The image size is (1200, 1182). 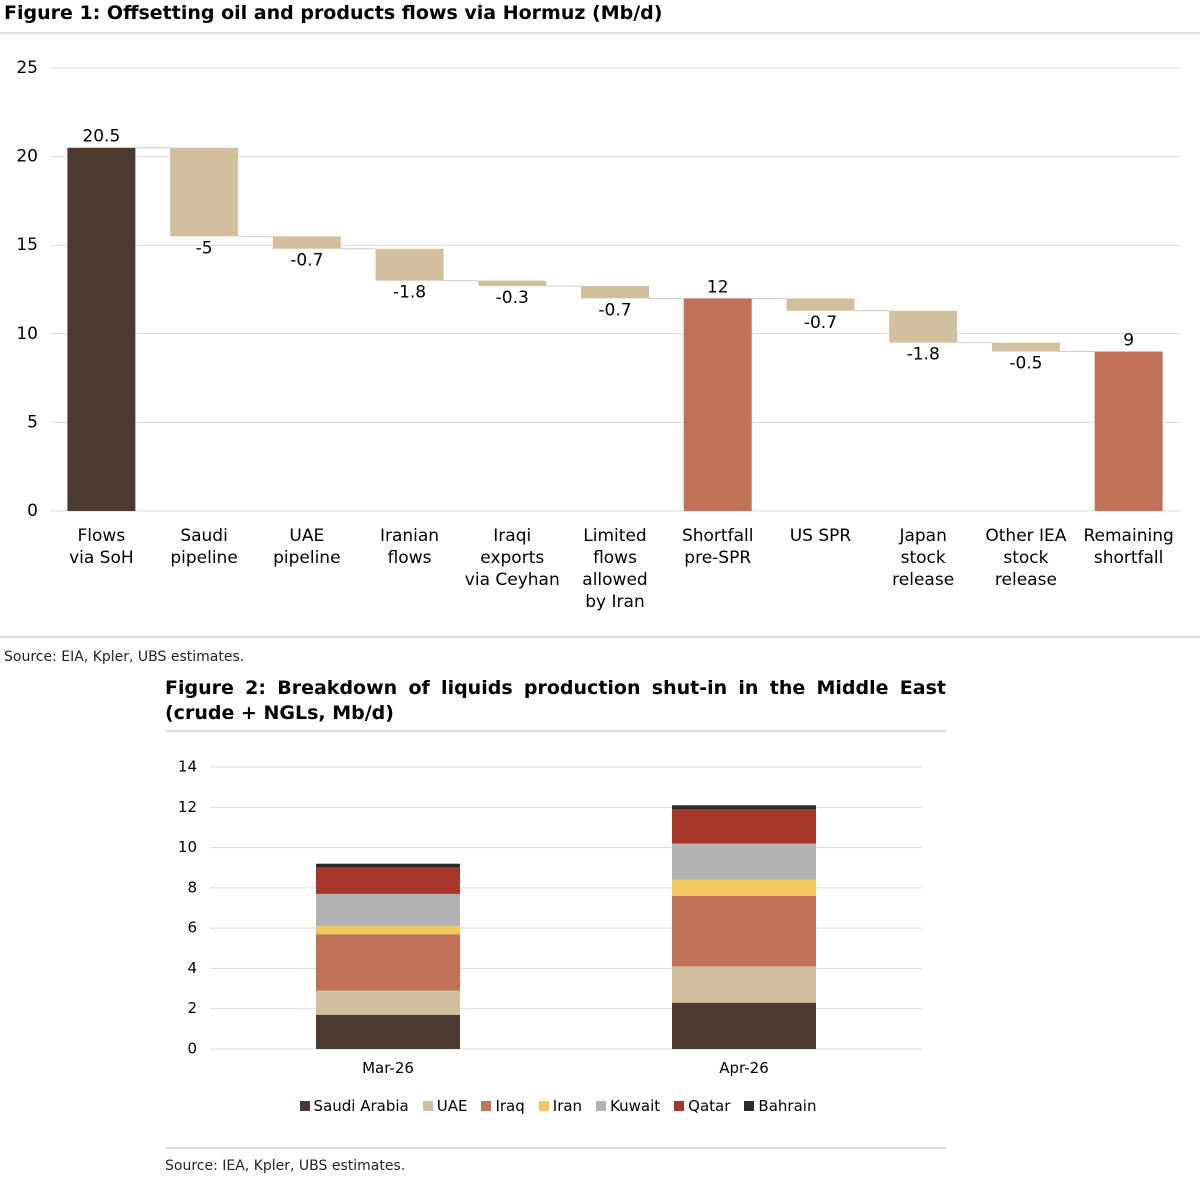 I want to click on x-tick-label: Saudi pipeline, so click(x=204, y=547).